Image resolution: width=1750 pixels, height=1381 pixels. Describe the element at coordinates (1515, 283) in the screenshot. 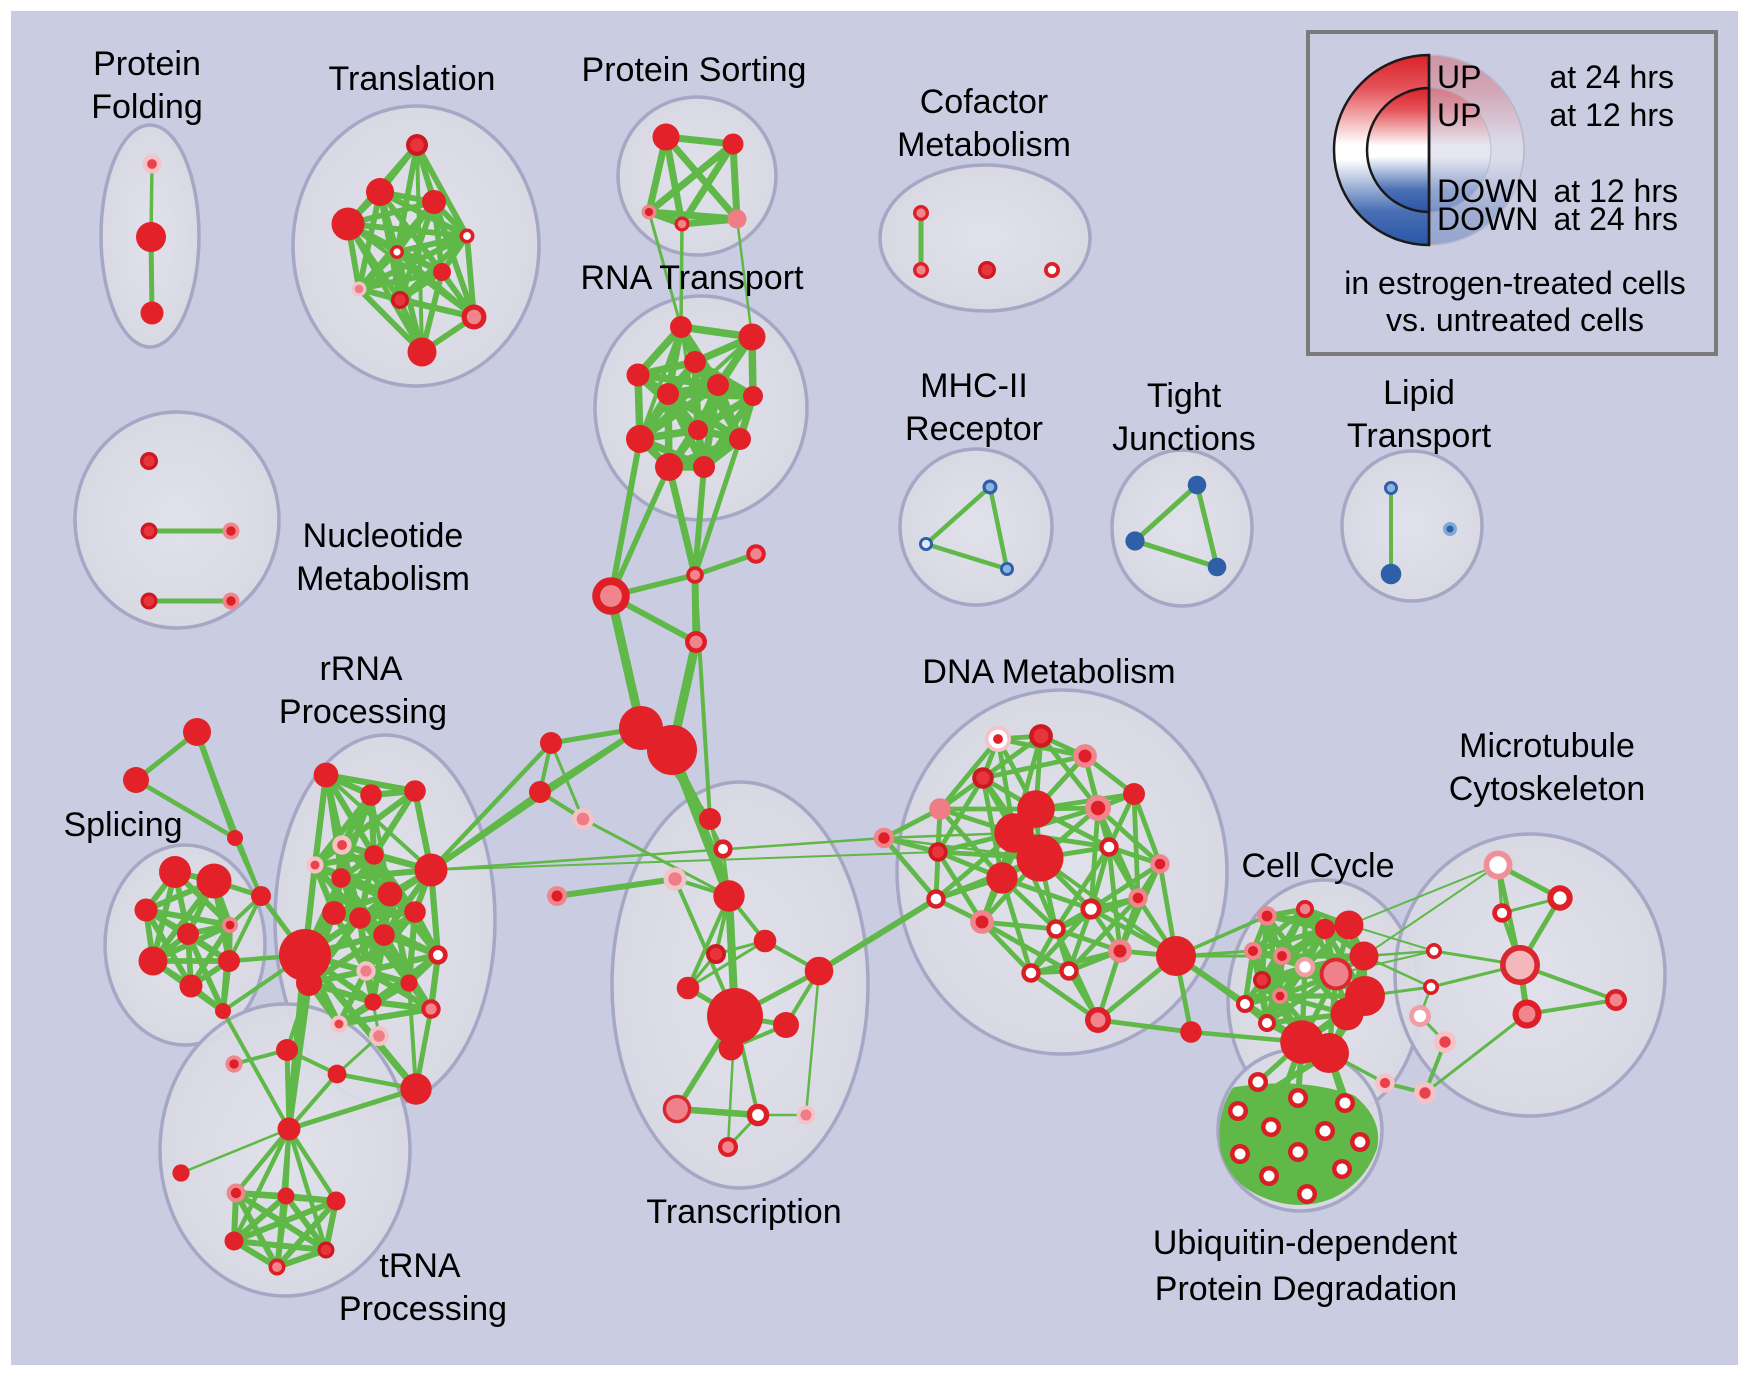

I see `svg-text: in estrogen-treated cells` at that location.